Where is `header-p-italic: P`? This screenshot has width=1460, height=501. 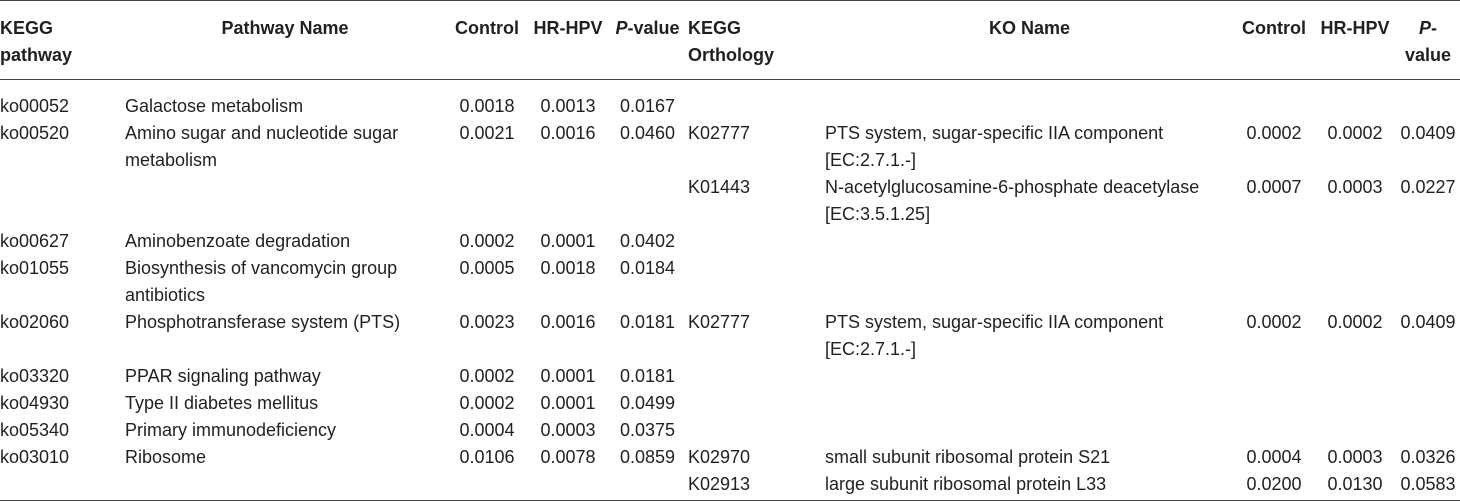
header-p-italic: P is located at coordinates (621, 28).